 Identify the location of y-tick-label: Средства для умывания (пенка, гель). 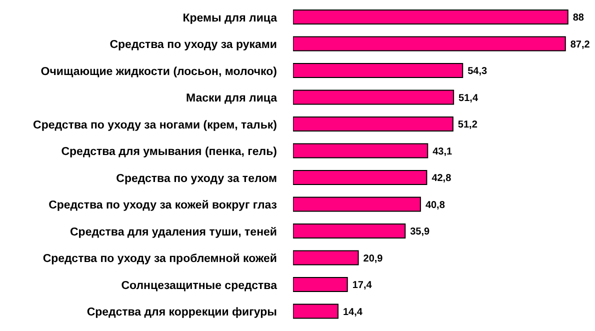
(169, 152).